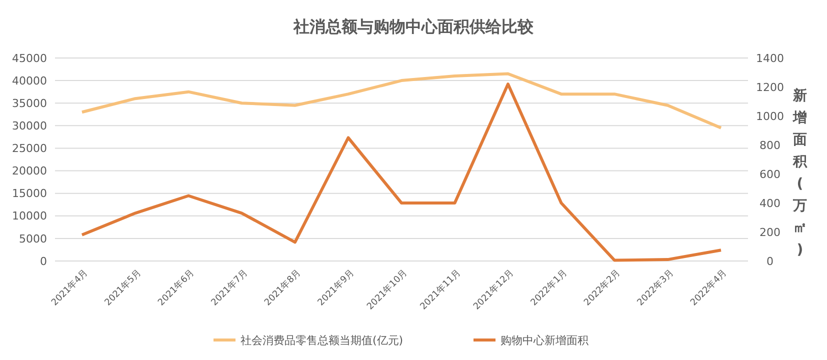 This screenshot has height=360, width=827. Describe the element at coordinates (770, 87) in the screenshot. I see `y2-tick-label: 1200` at that location.